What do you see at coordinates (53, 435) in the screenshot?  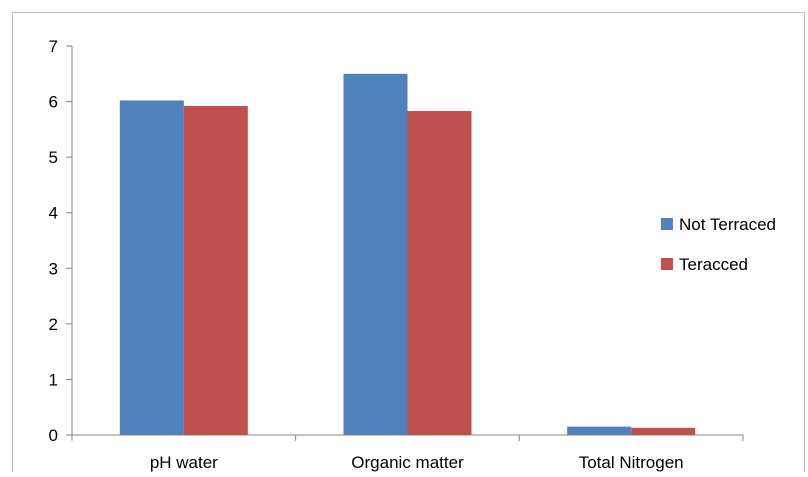 I see `y-tick-label: 0` at bounding box center [53, 435].